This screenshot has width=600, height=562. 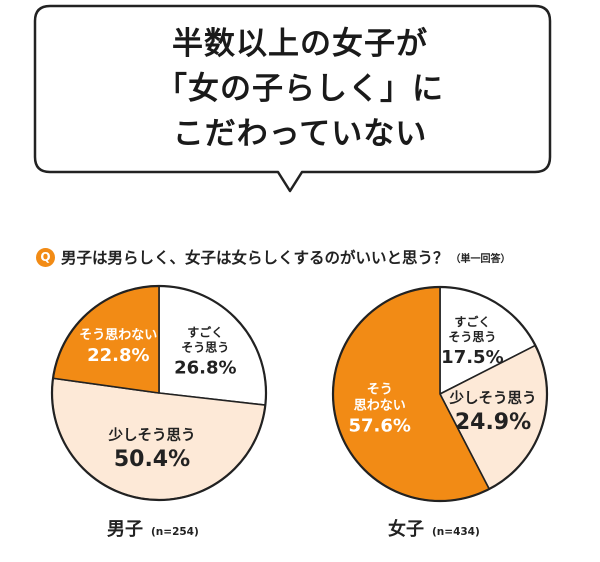 What do you see at coordinates (380, 406) in the screenshot?
I see `pie-slice-label: 思わない` at bounding box center [380, 406].